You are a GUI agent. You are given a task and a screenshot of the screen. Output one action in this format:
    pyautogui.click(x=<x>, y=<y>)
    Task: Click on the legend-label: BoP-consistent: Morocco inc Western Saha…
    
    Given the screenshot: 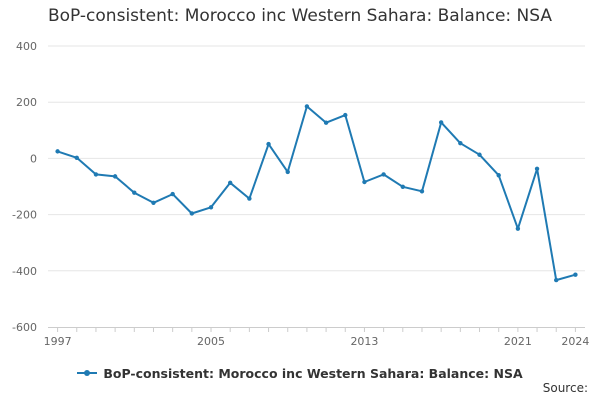 What is the action you would take?
    pyautogui.click(x=313, y=373)
    